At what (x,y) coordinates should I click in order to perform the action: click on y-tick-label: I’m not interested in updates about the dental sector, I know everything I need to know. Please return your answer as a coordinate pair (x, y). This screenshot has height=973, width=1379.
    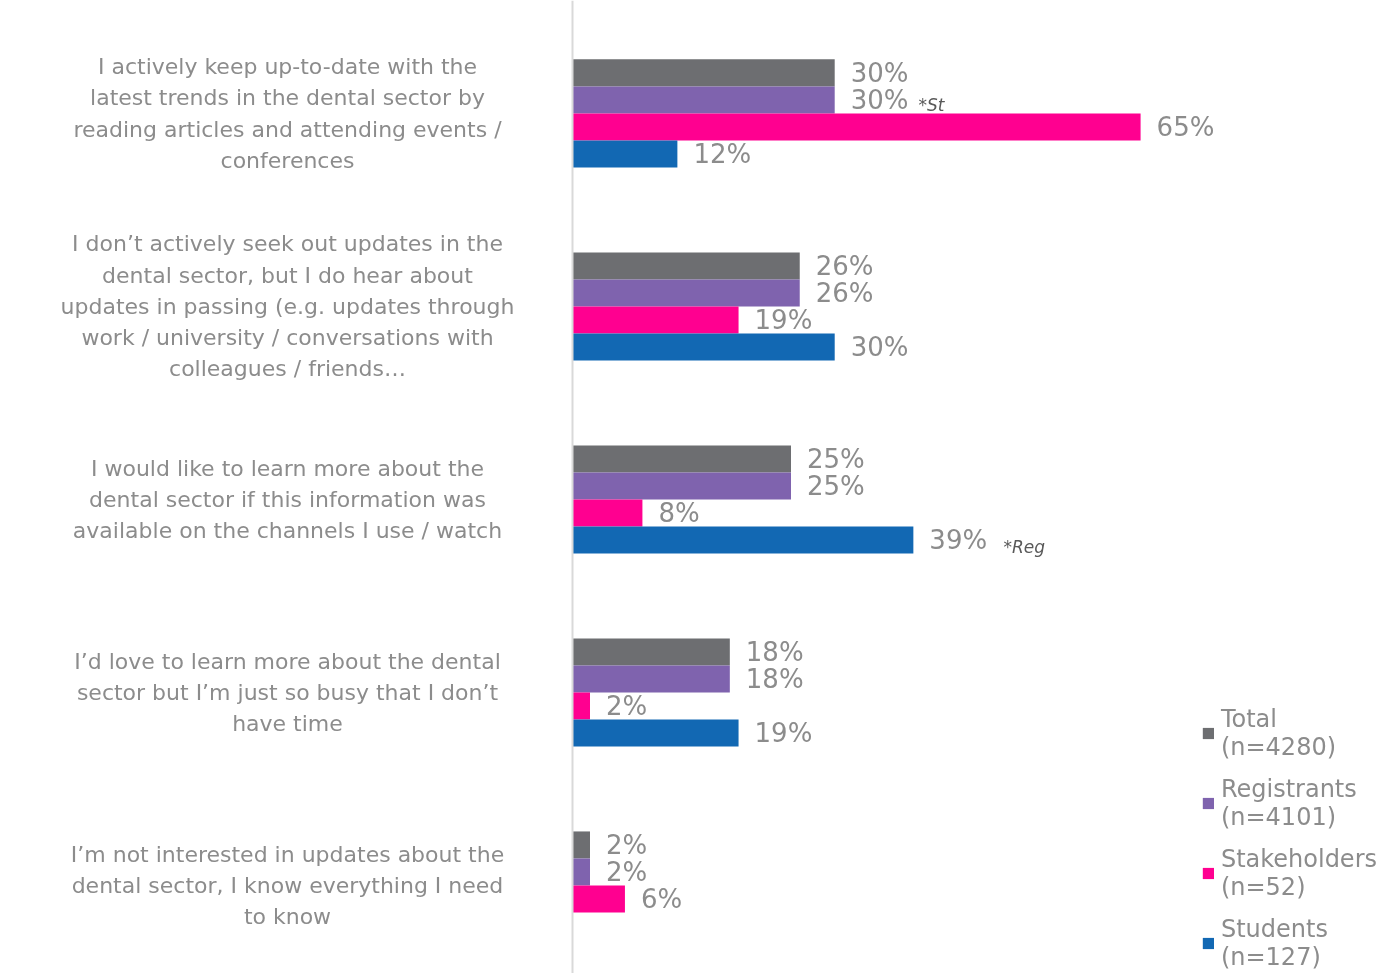
    Looking at the image, I should click on (287, 885).